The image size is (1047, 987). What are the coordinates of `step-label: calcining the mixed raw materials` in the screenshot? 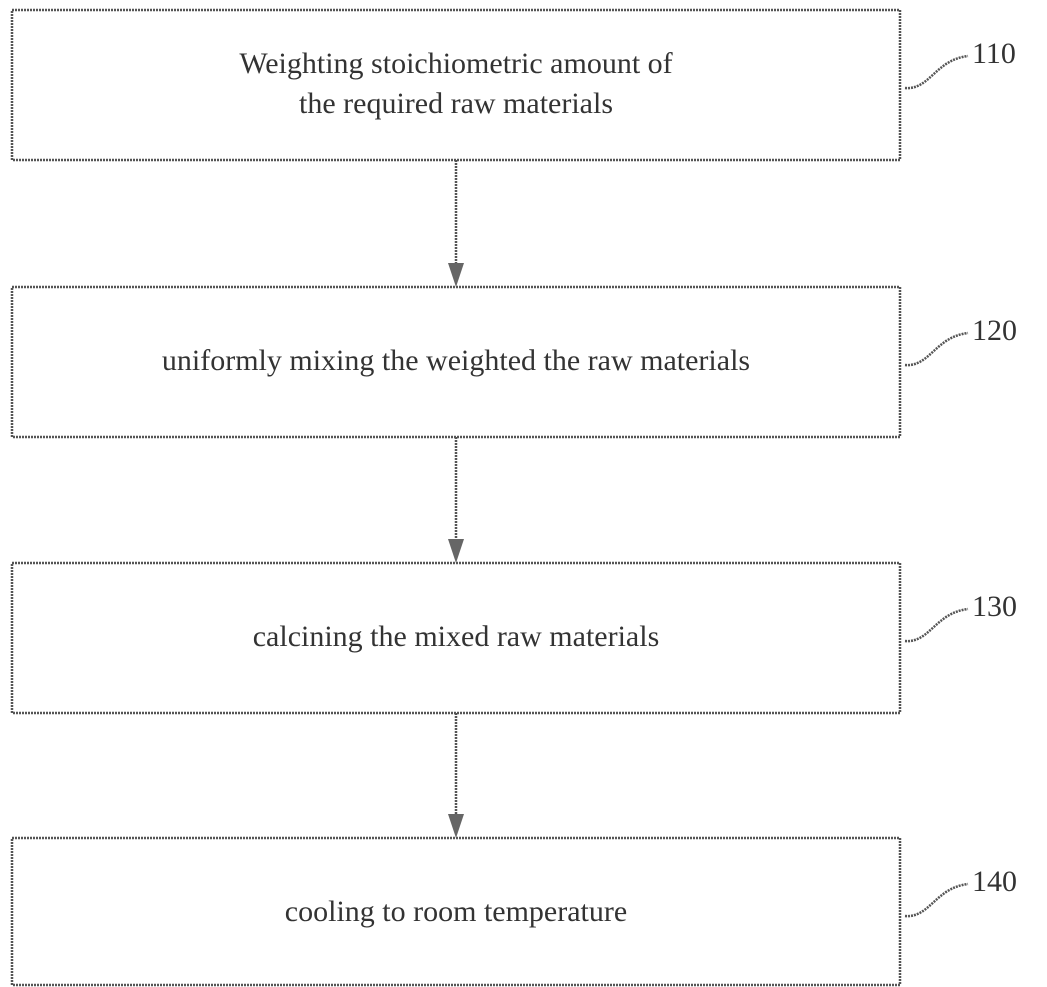 It's located at (456, 636).